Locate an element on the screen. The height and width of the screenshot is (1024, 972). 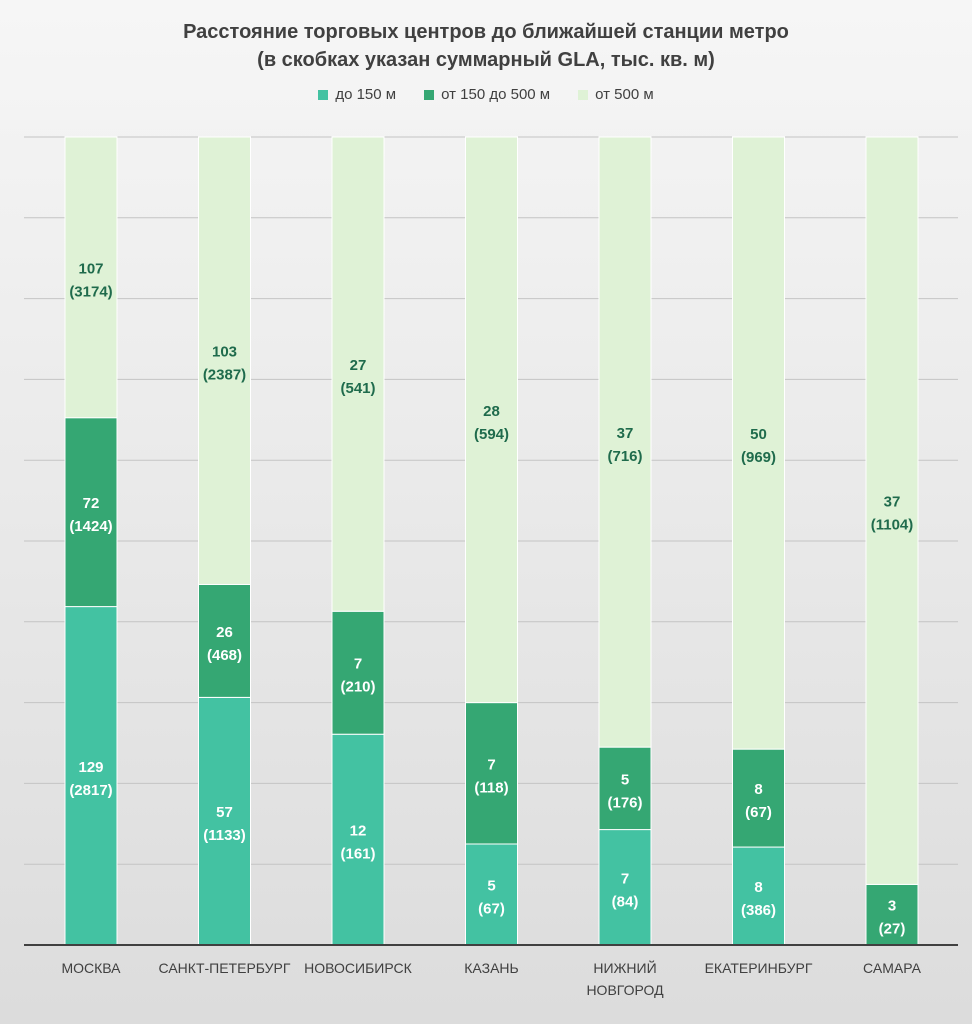
data-label-value: 50 is located at coordinates (758, 434).